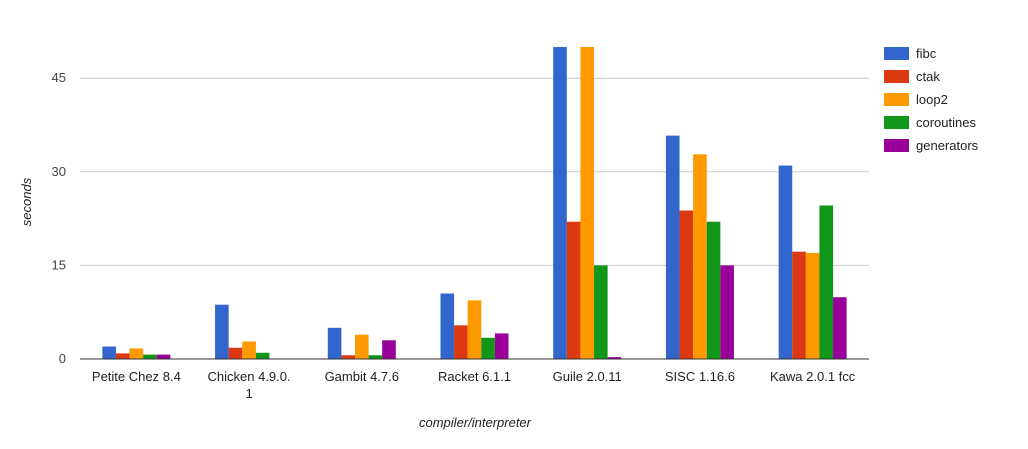 The height and width of the screenshot is (449, 1028). I want to click on legend-label: loop2, so click(932, 99).